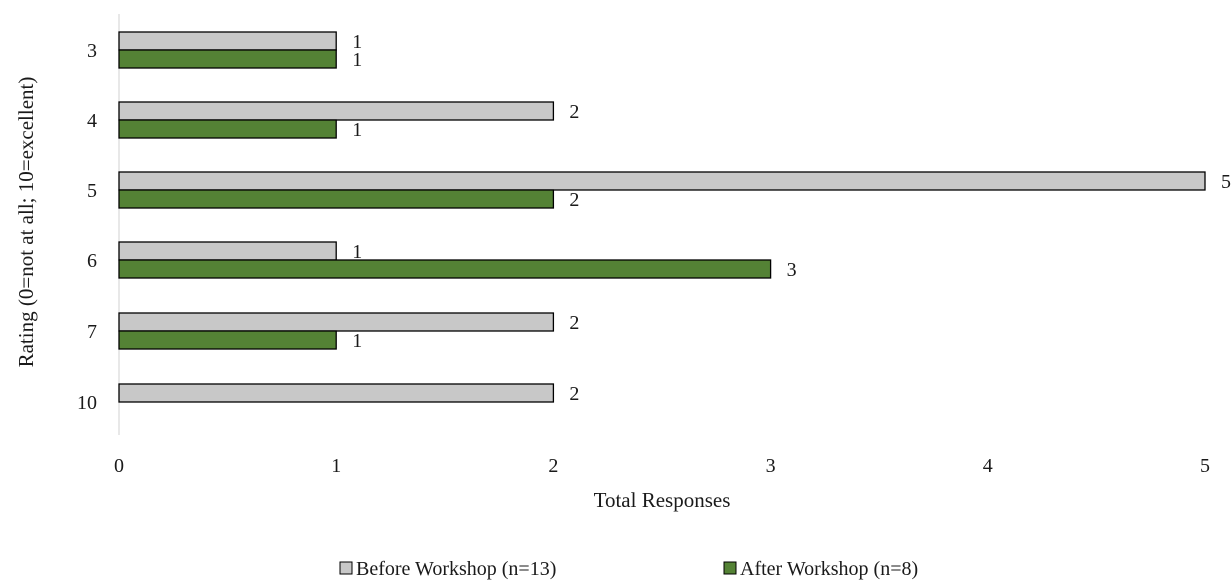 This screenshot has width=1231, height=585. What do you see at coordinates (119, 466) in the screenshot?
I see `x-tick-label: 0` at bounding box center [119, 466].